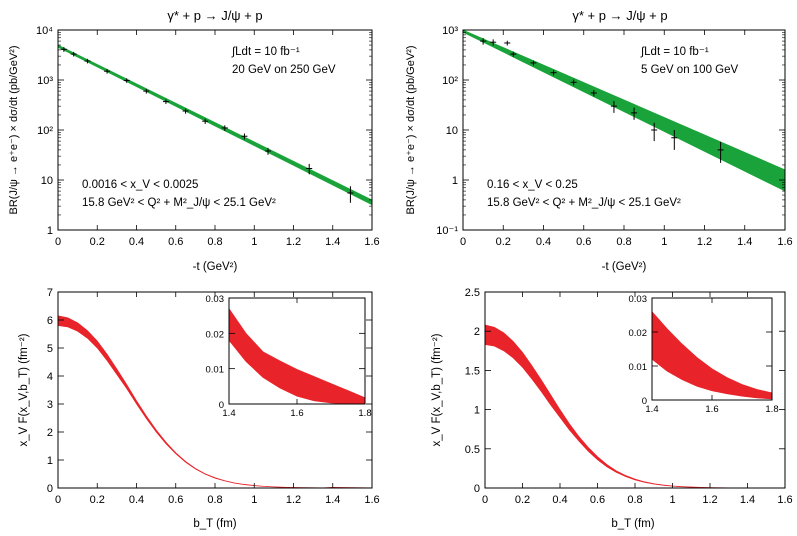 The width and height of the screenshot is (797, 536). Describe the element at coordinates (50, 405) in the screenshot. I see `y-tick-label: 3` at that location.